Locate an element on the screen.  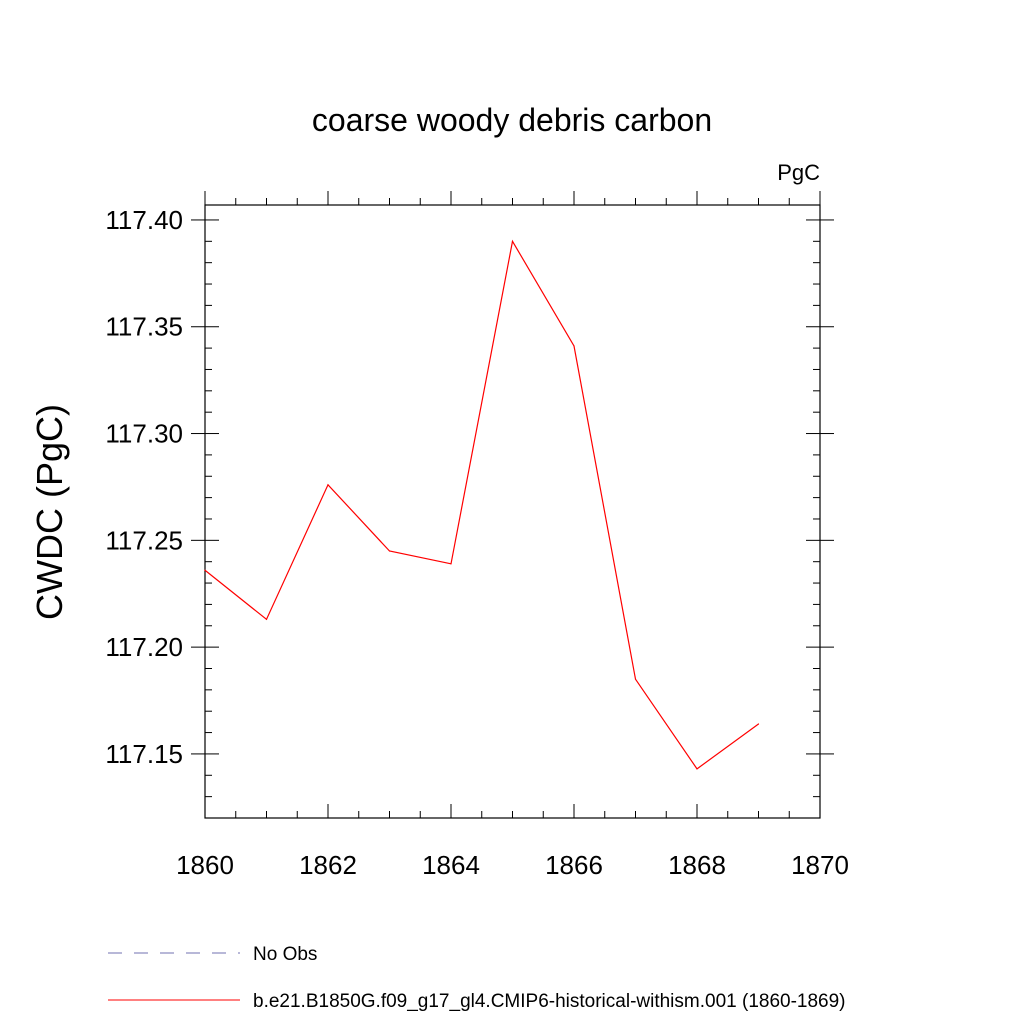
y-tick-label: 117.20 is located at coordinates (144, 647).